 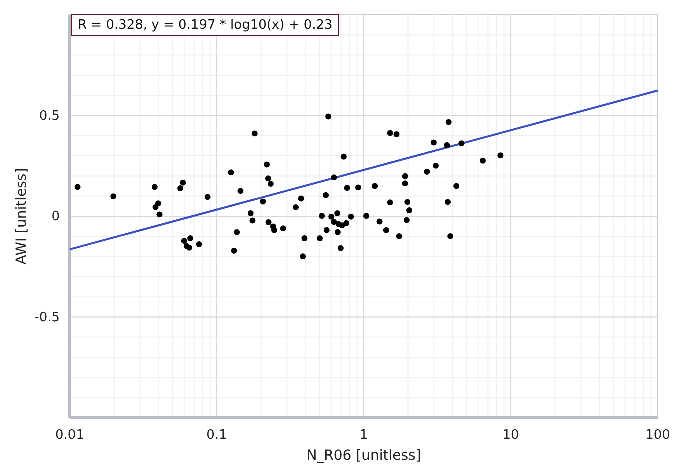 I want to click on x-tick-label: 10, so click(x=511, y=436).